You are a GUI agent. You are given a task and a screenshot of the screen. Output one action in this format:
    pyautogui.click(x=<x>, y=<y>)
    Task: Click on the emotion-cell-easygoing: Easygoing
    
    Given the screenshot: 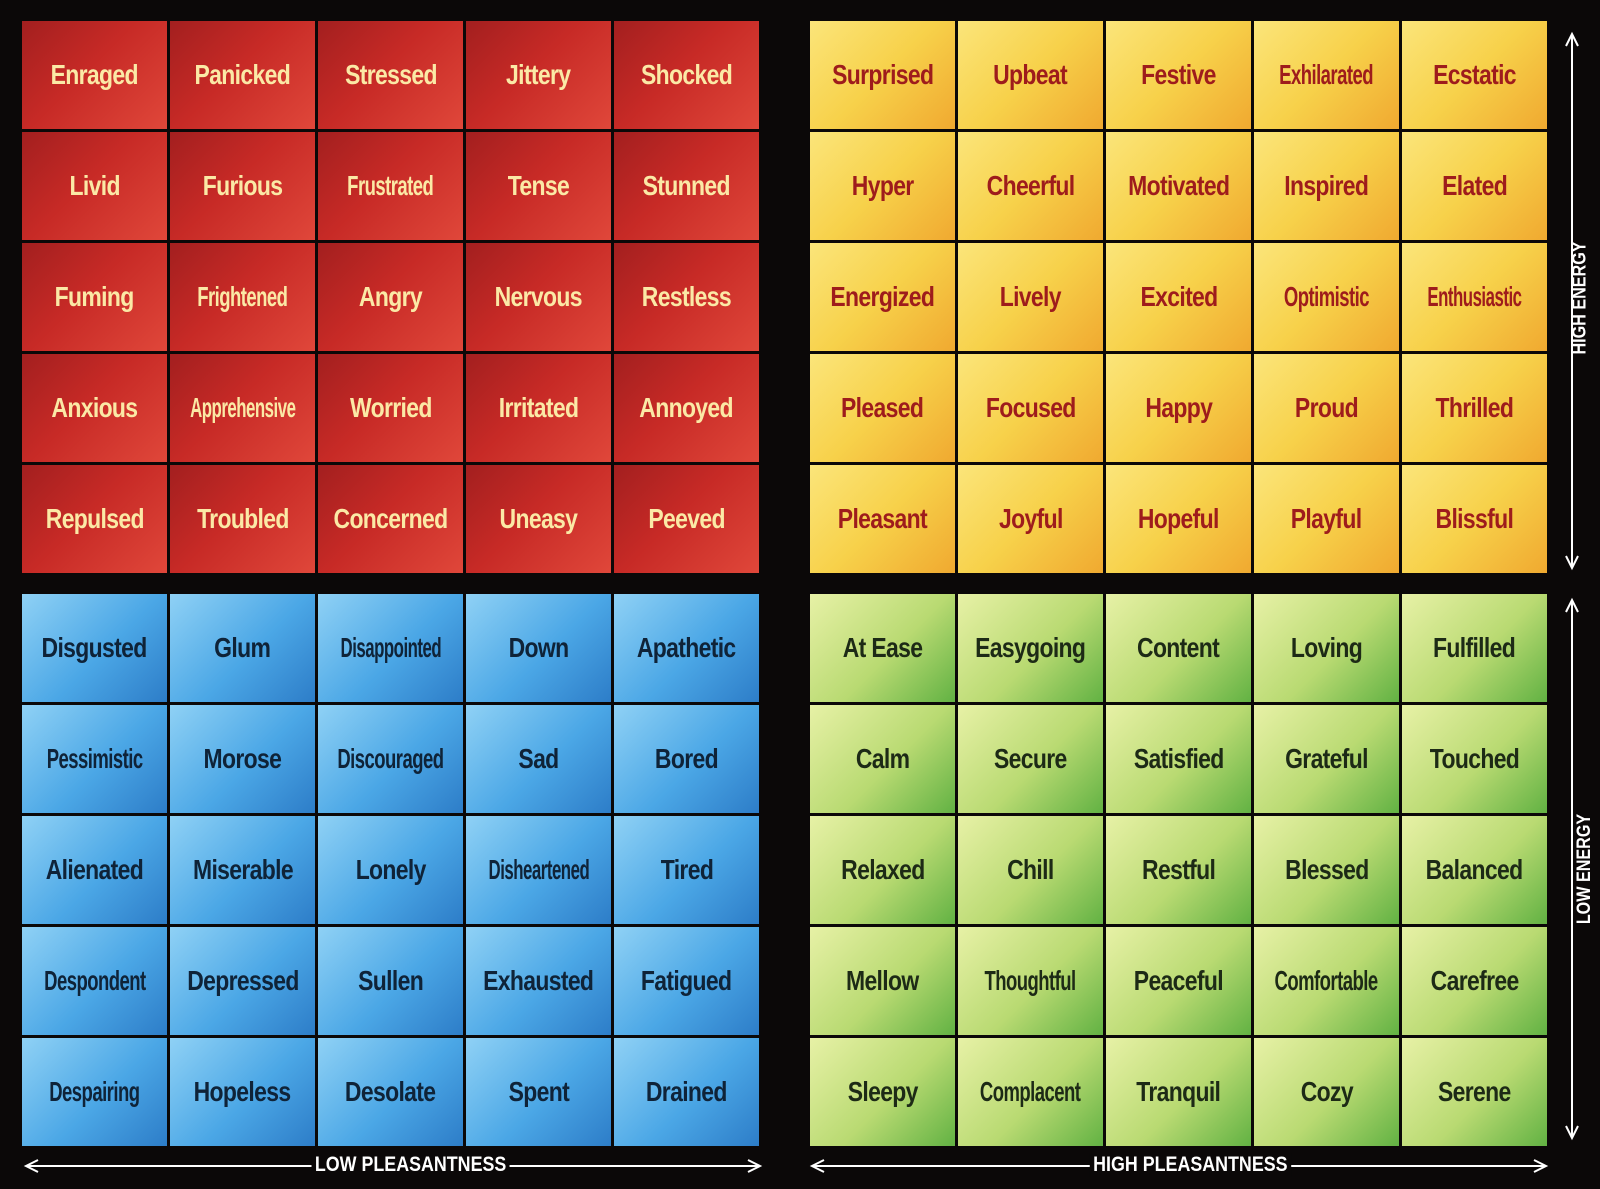 What is the action you would take?
    pyautogui.click(x=1030, y=648)
    